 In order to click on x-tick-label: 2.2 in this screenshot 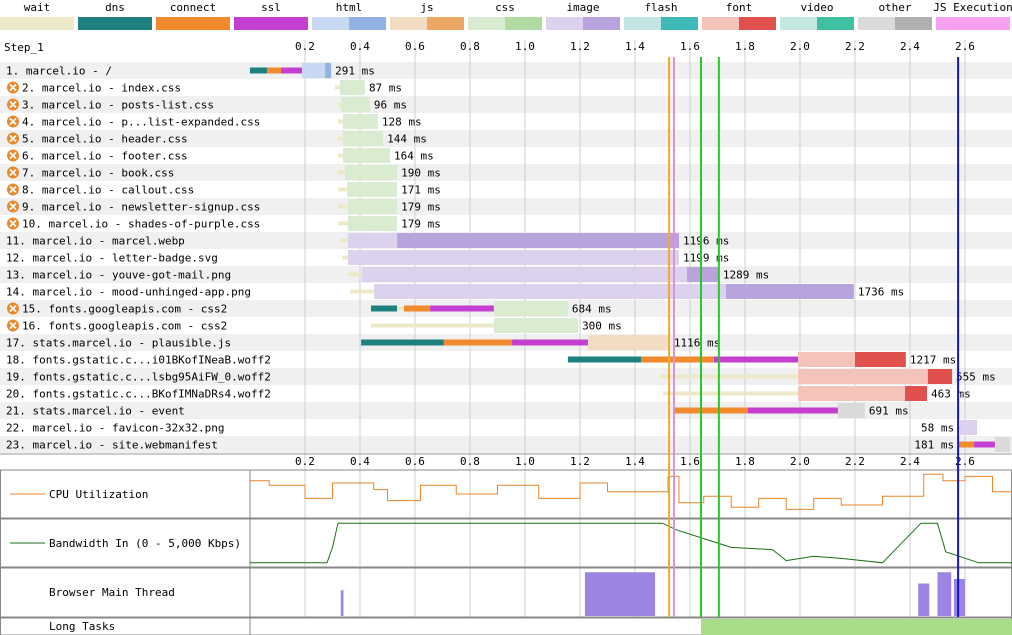, I will do `click(855, 46)`.